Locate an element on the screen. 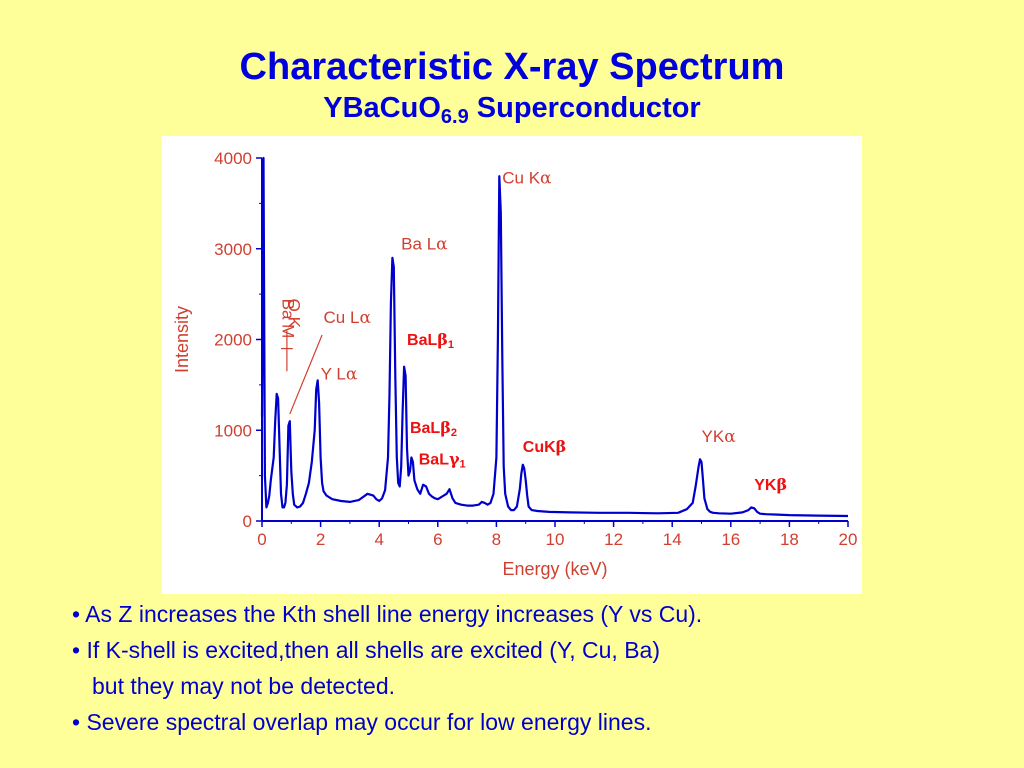 This screenshot has width=1024, height=768. x-tick-label: 4 is located at coordinates (378, 539).